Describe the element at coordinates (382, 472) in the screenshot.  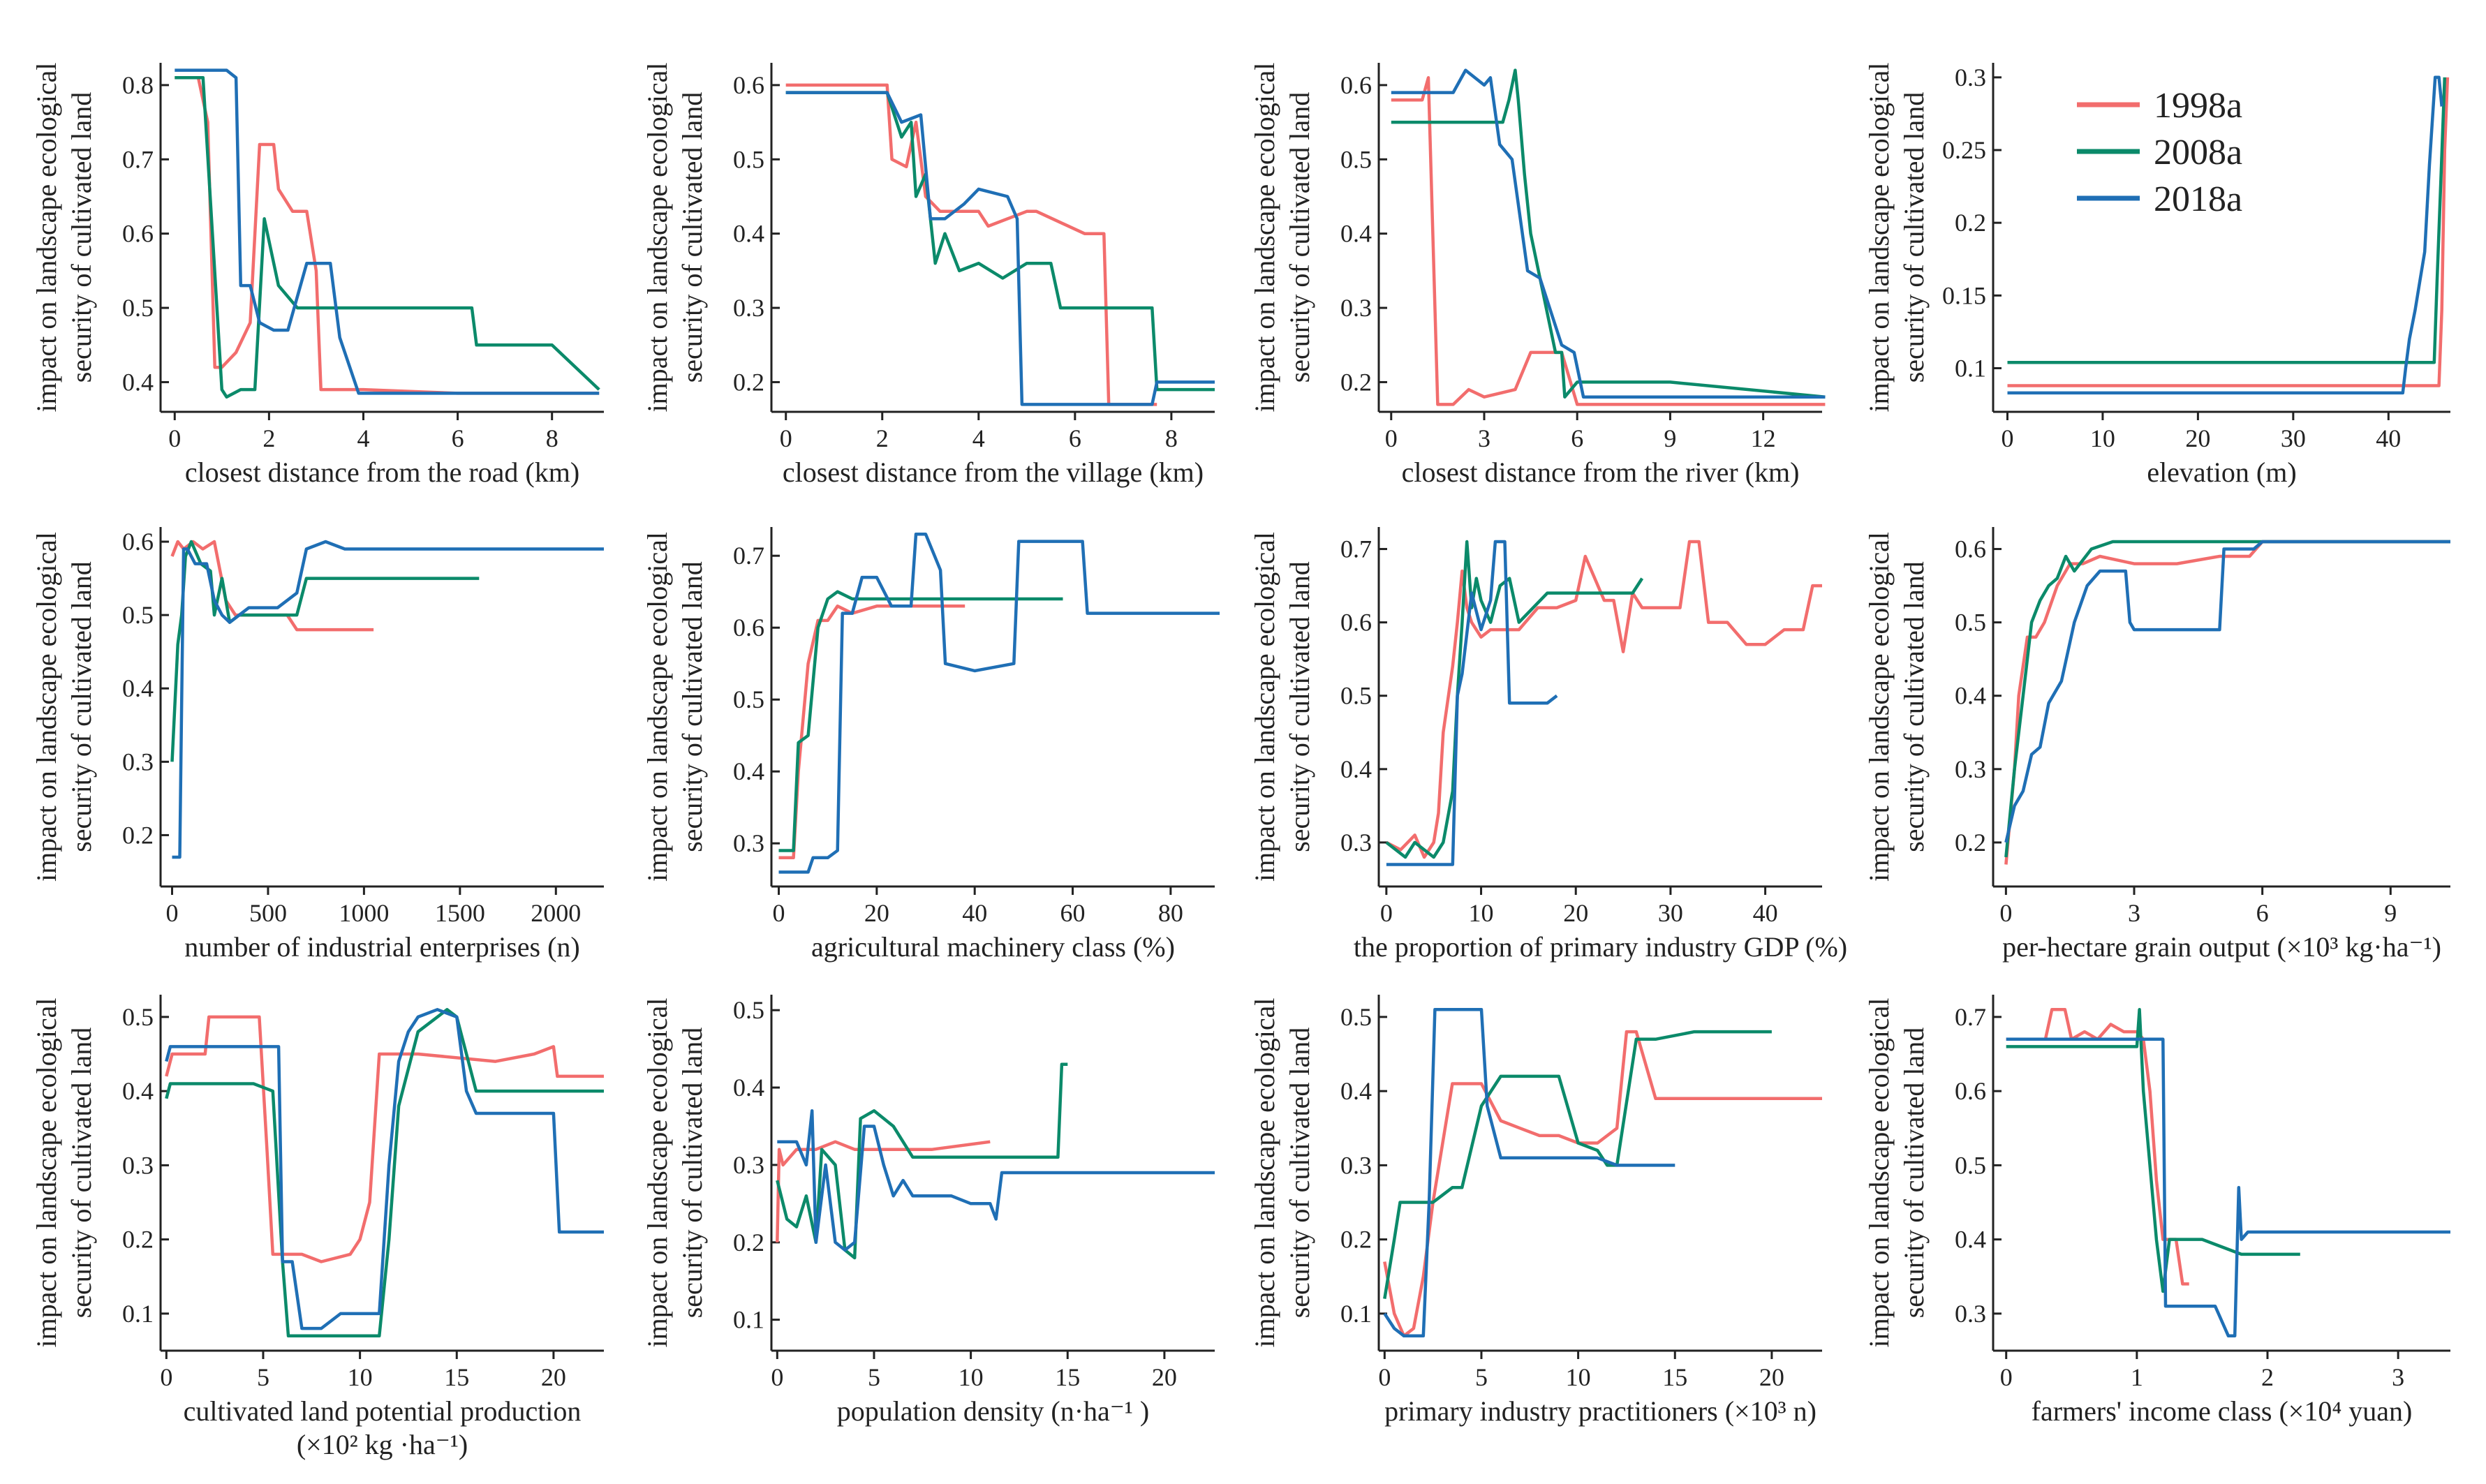
I see `x-axis-label: closest distance from the road (km)` at that location.